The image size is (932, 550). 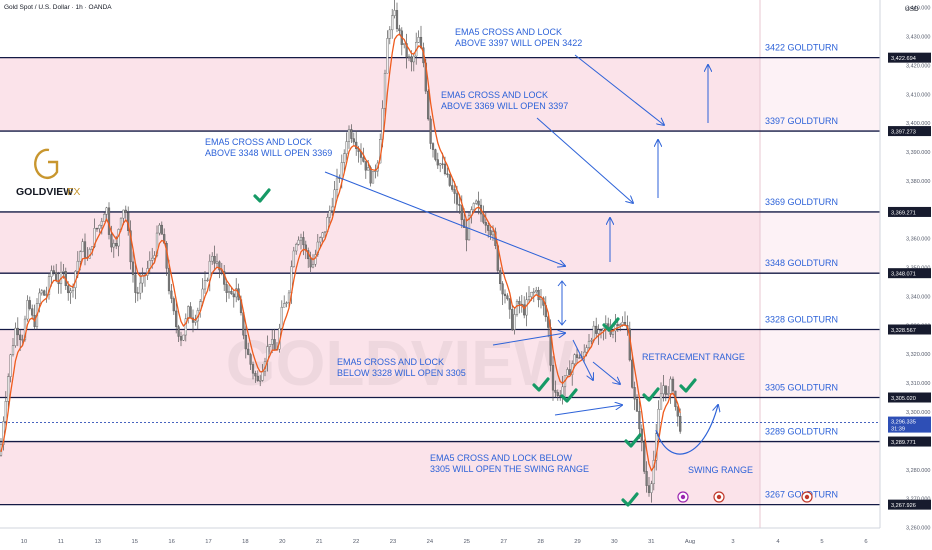 What do you see at coordinates (393, 542) in the screenshot?
I see `x-tick-label: 23` at bounding box center [393, 542].